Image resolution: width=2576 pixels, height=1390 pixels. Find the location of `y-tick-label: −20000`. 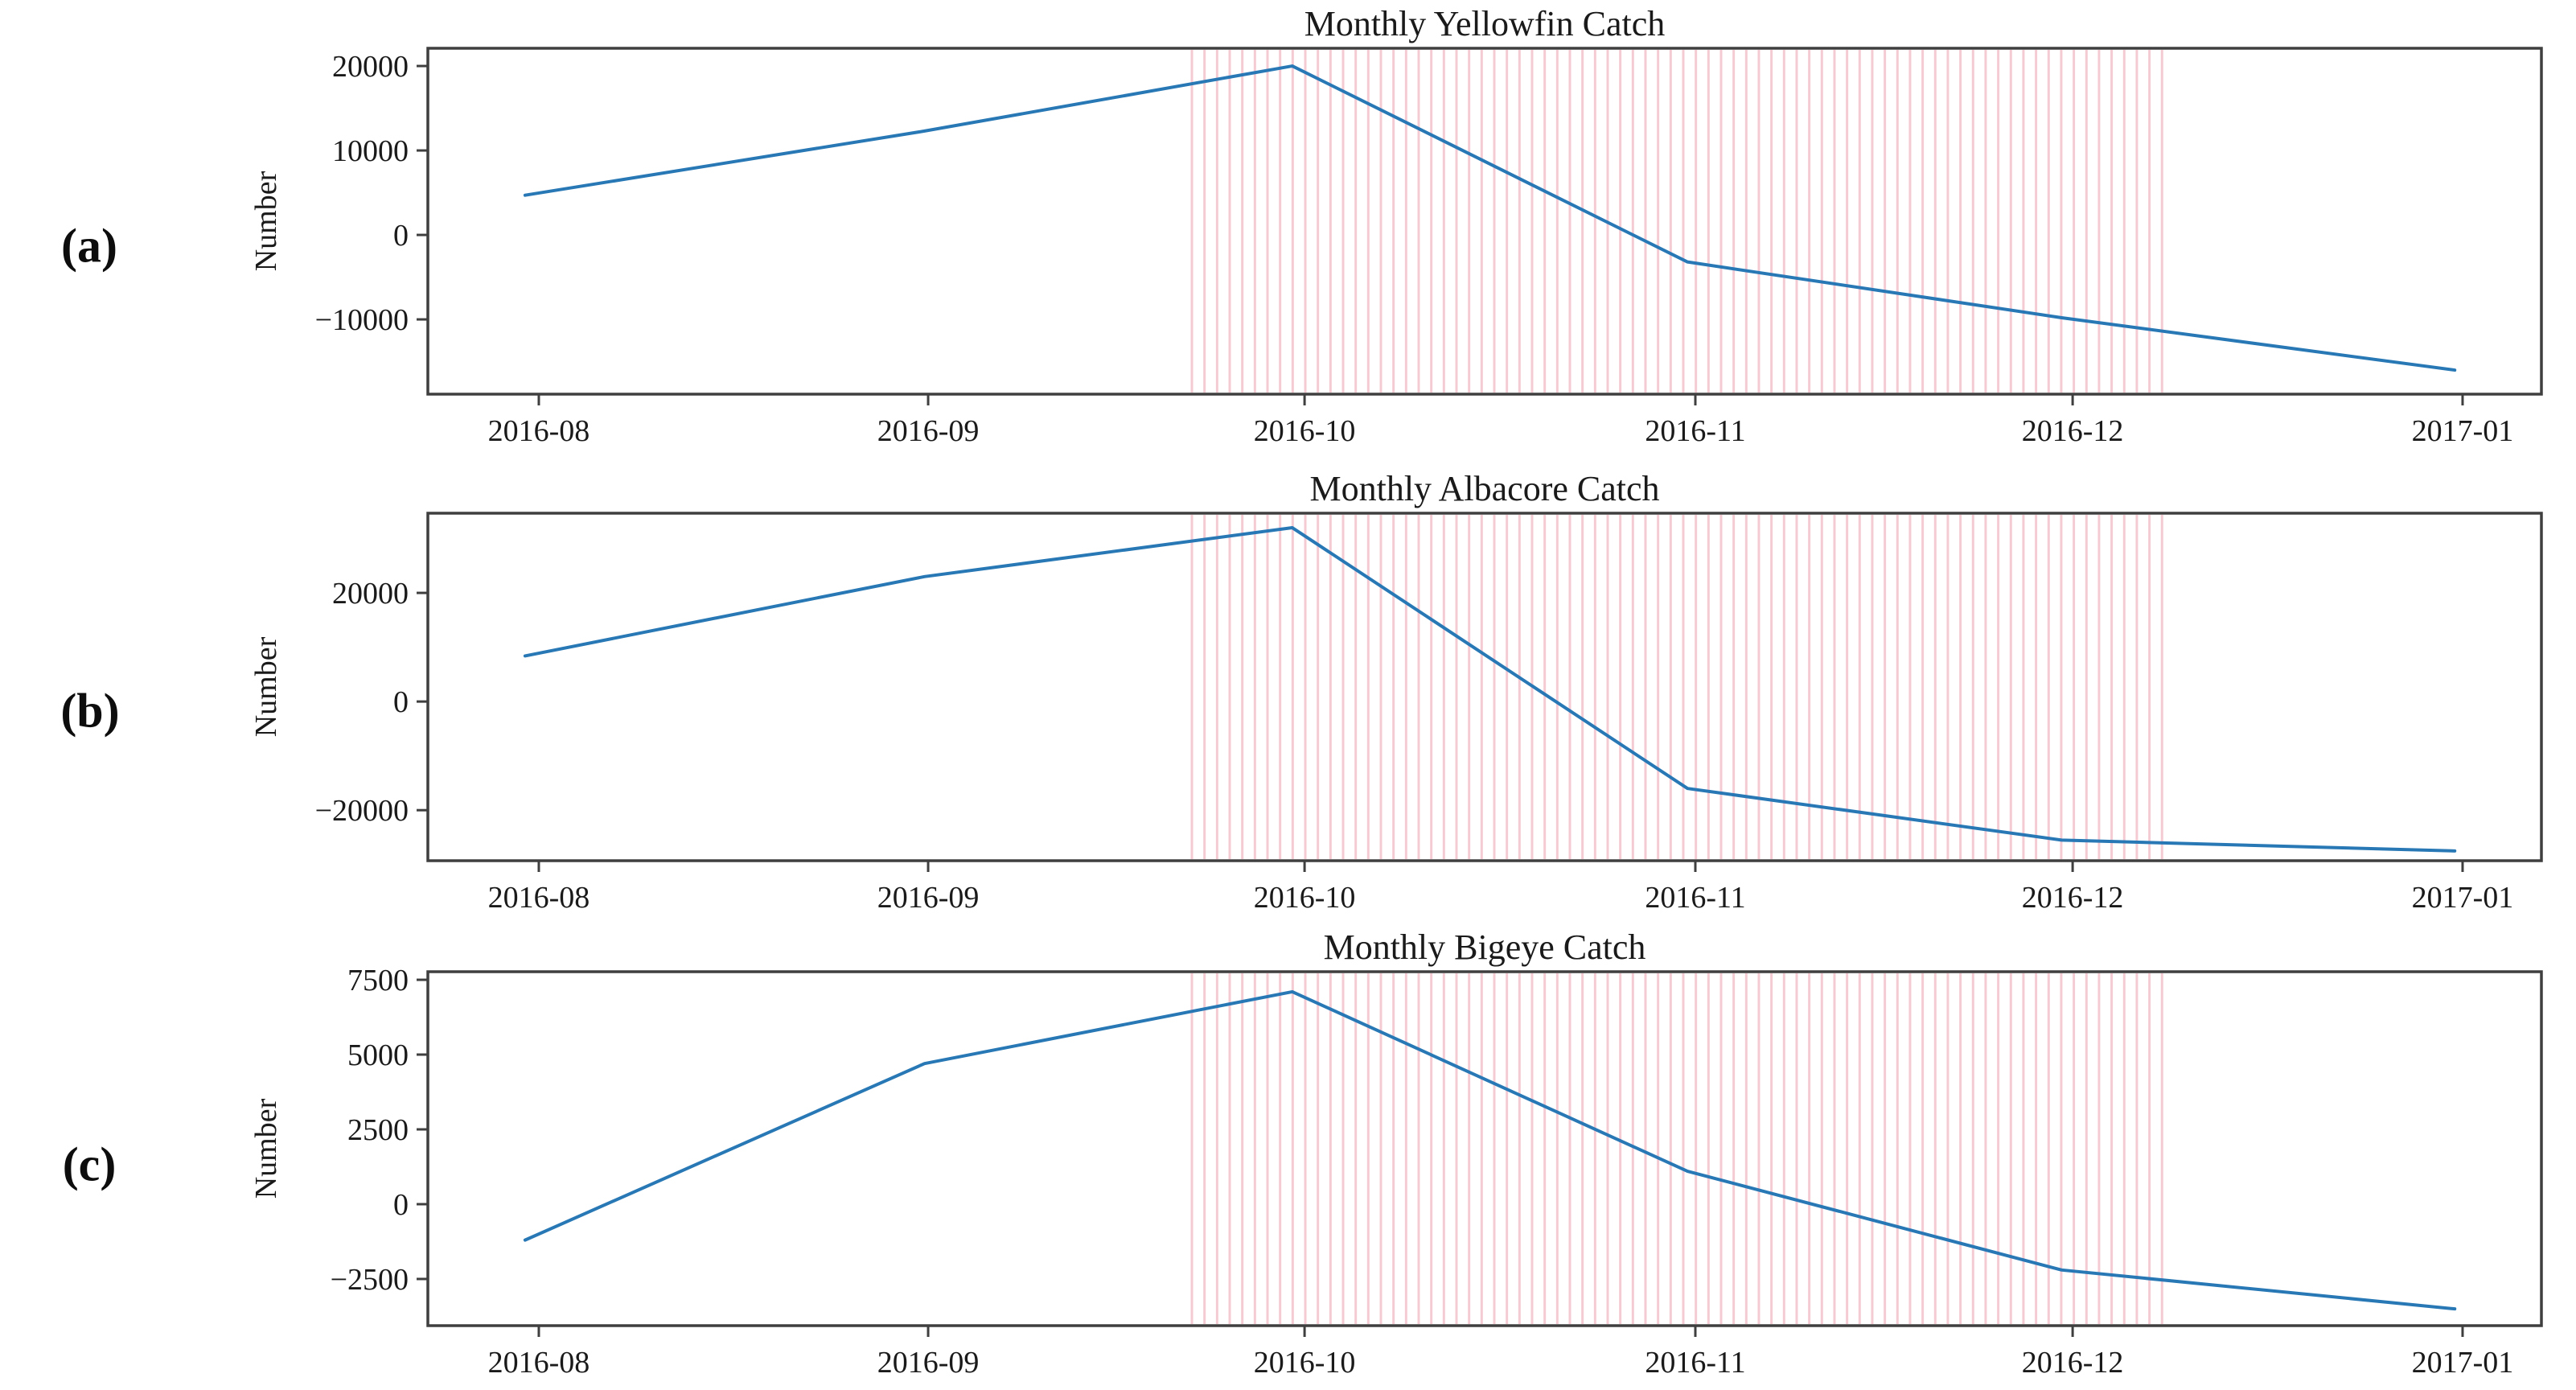

y-tick-label: −20000 is located at coordinates (362, 811).